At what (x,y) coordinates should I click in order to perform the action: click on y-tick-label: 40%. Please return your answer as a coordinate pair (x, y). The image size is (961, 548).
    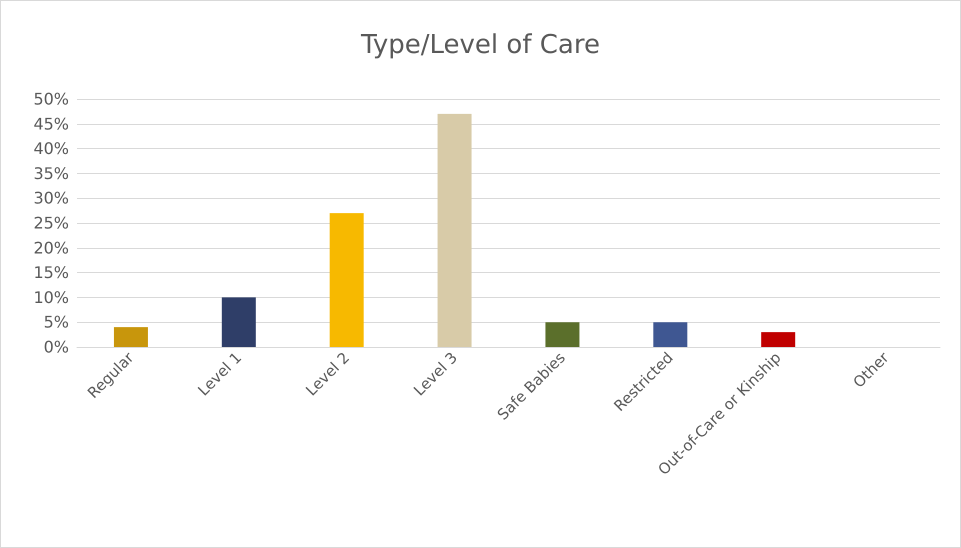
    Looking at the image, I should click on (51, 148).